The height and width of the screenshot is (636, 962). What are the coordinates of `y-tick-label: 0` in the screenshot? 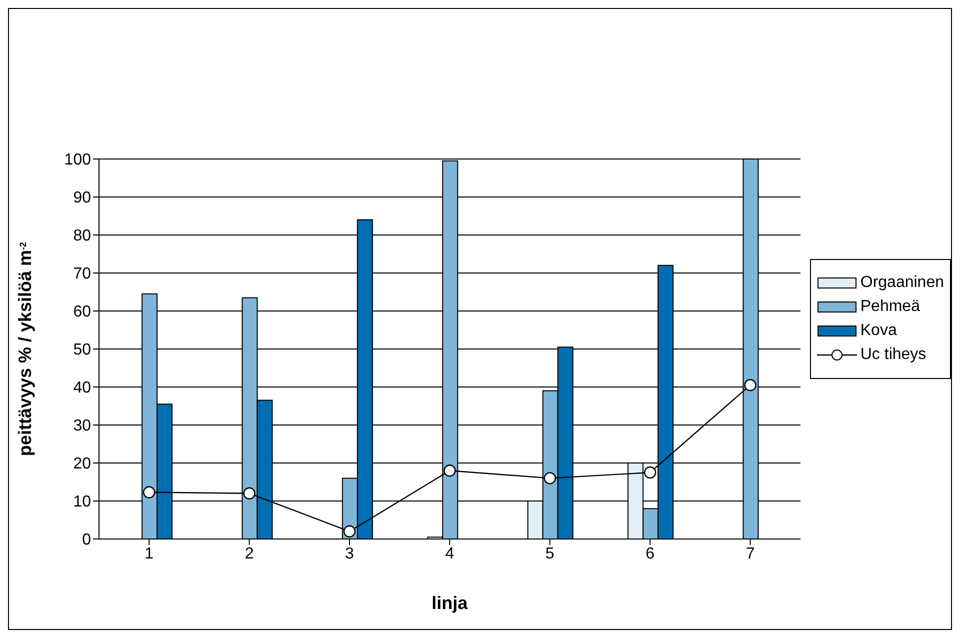 It's located at (87, 540).